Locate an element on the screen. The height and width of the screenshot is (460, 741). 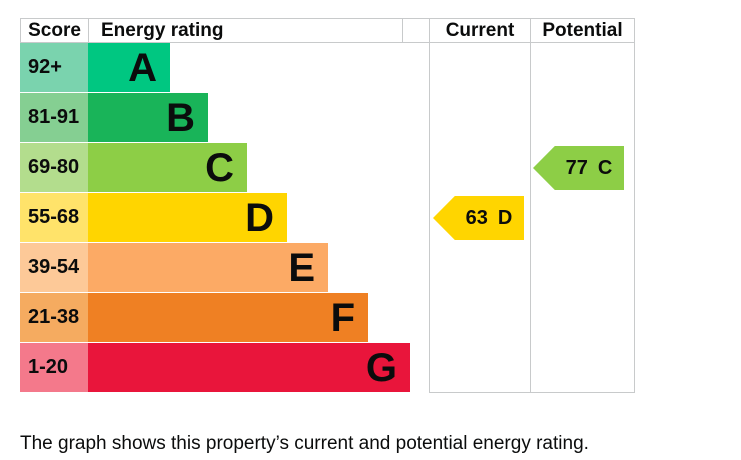
header-potential: Potential is located at coordinates (582, 30).